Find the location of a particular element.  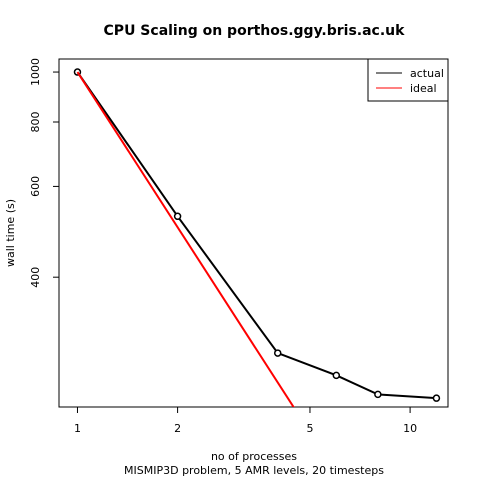

legend-box is located at coordinates (408, 80).